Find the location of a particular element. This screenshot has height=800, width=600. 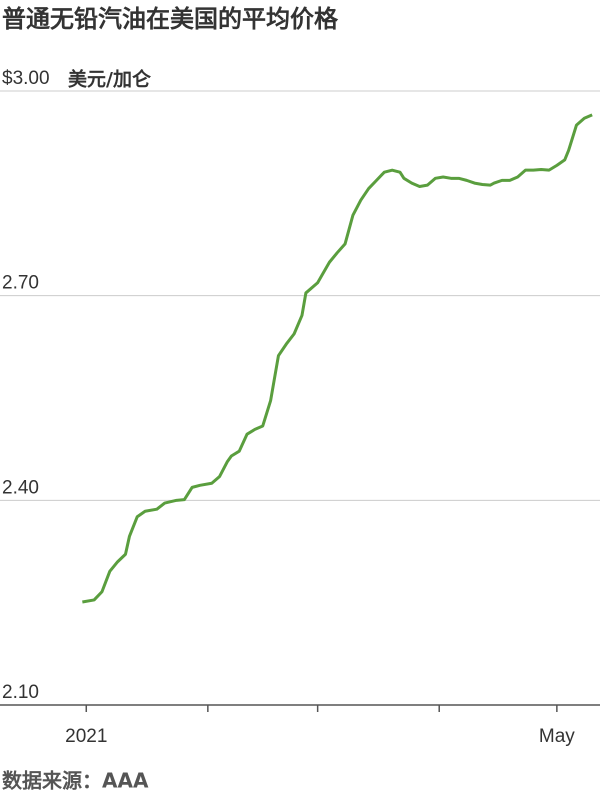

y-tick-label: 2.40 is located at coordinates (20, 487).